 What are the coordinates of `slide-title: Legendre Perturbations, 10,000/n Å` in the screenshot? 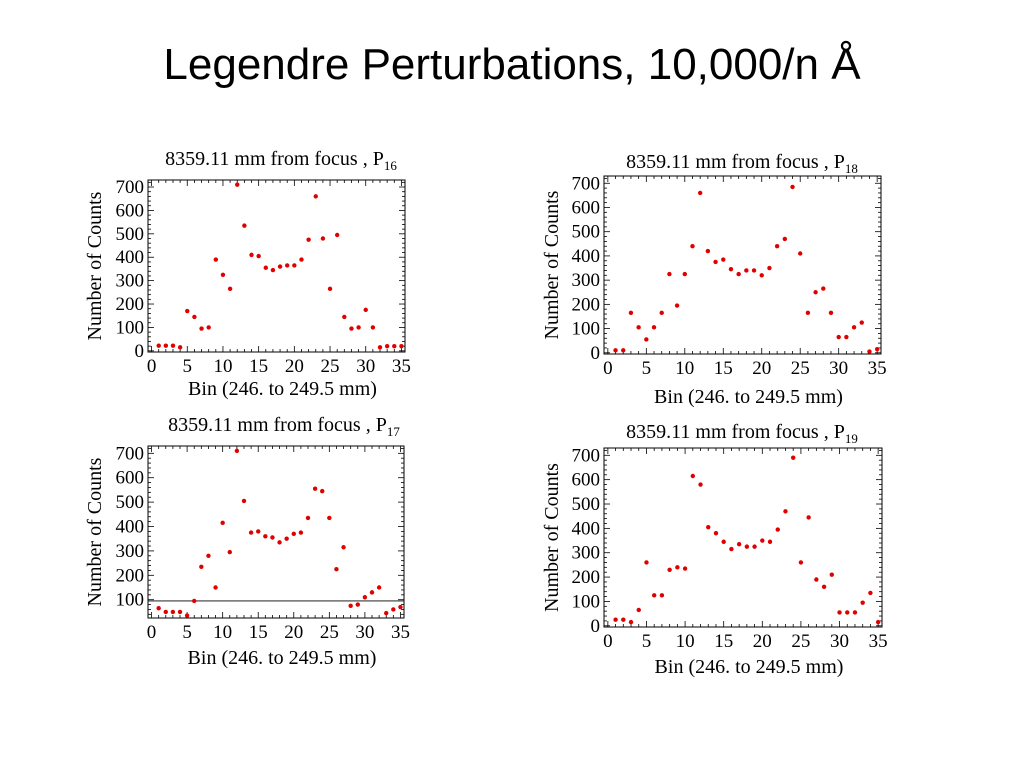 It's located at (512, 64).